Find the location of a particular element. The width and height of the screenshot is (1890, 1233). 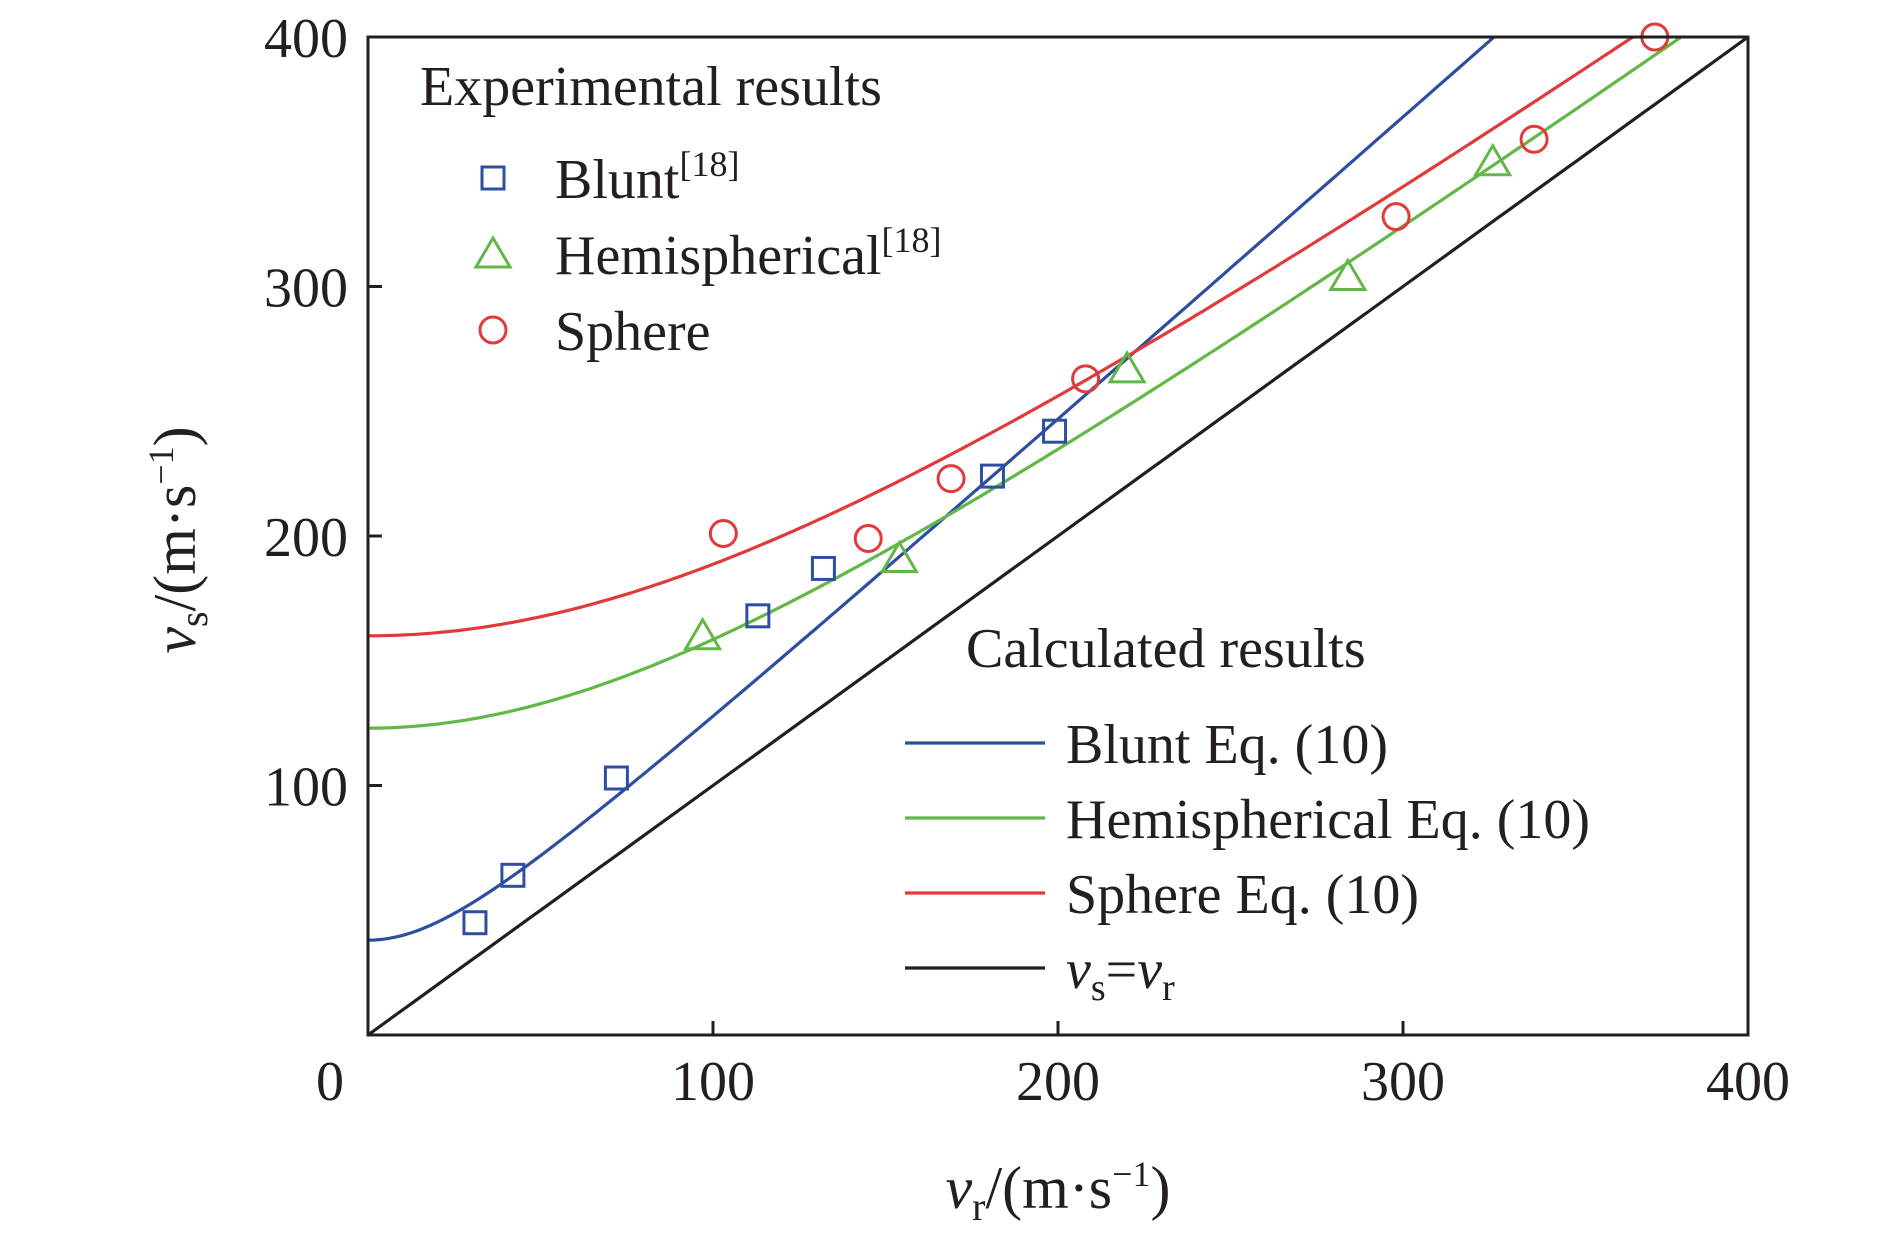

x-tick-label: 400 is located at coordinates (1748, 1082).